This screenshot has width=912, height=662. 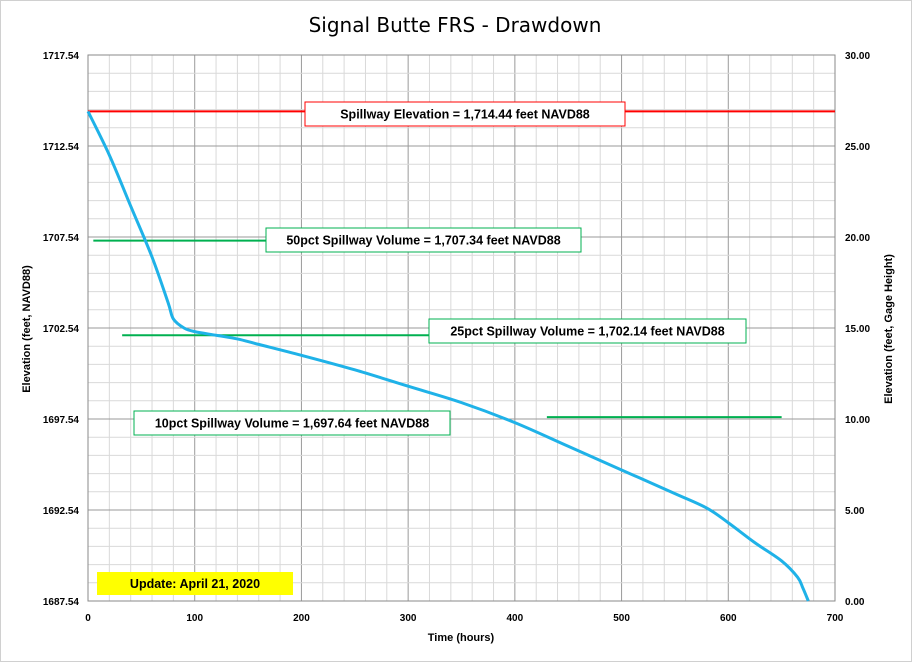 What do you see at coordinates (27, 329) in the screenshot?
I see `y-axis-label: Elevation (feet, NAVD88)` at bounding box center [27, 329].